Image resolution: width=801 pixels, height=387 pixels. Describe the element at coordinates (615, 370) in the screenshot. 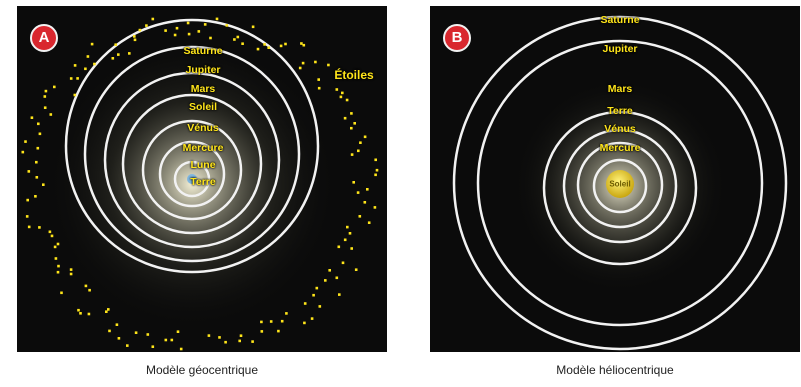

I see `heliocentric-caption: Modèle héliocentrique` at that location.